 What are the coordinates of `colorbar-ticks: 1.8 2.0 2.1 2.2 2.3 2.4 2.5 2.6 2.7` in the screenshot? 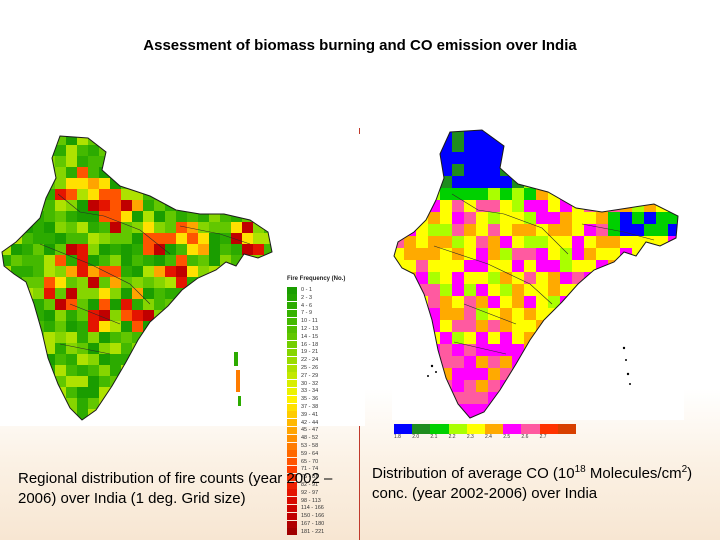 It's located at (485, 438).